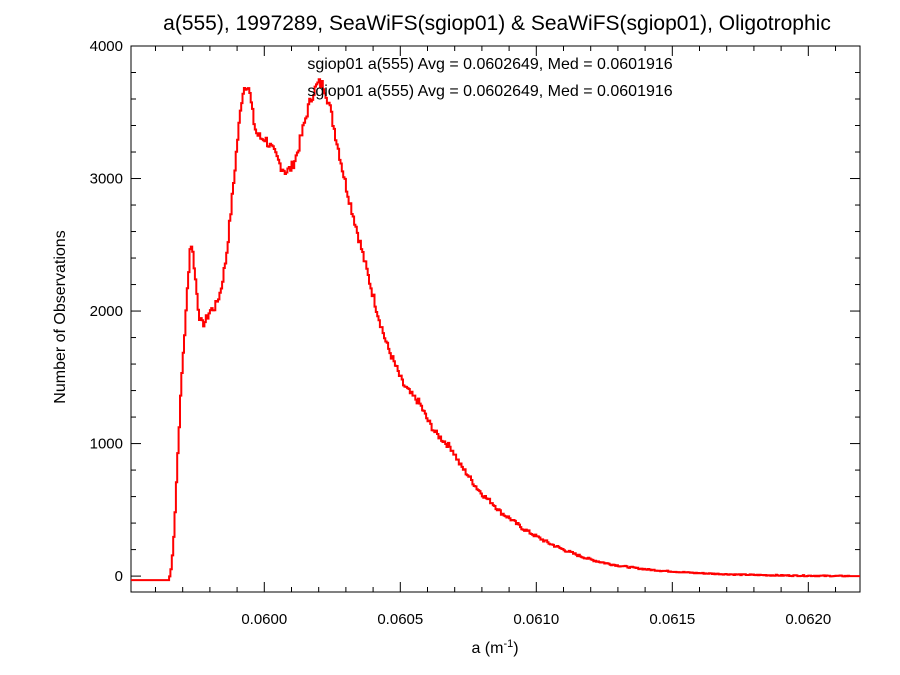  Describe the element at coordinates (508, 644) in the screenshot. I see `x-axis-label-superscript: -1` at that location.